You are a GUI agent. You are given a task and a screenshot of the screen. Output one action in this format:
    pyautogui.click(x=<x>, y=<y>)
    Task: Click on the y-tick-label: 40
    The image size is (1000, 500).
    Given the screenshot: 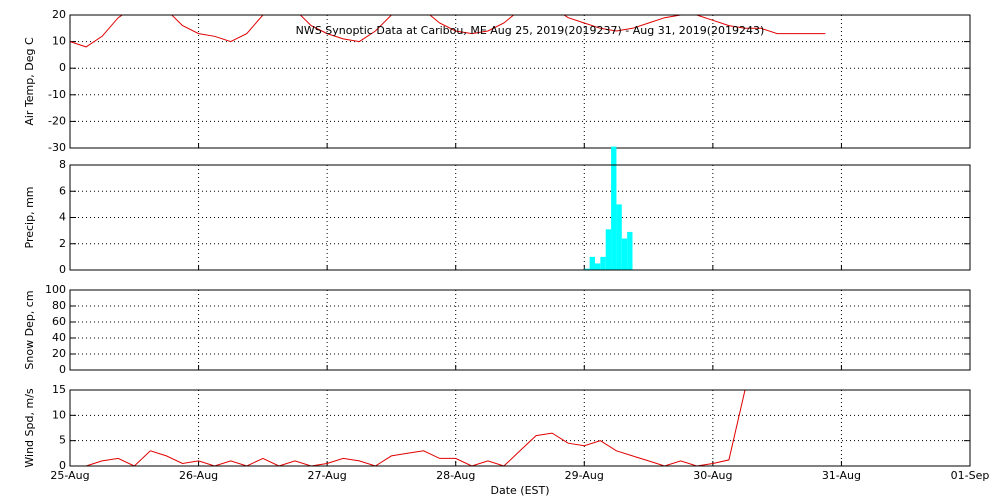 What is the action you would take?
    pyautogui.click(x=59, y=337)
    